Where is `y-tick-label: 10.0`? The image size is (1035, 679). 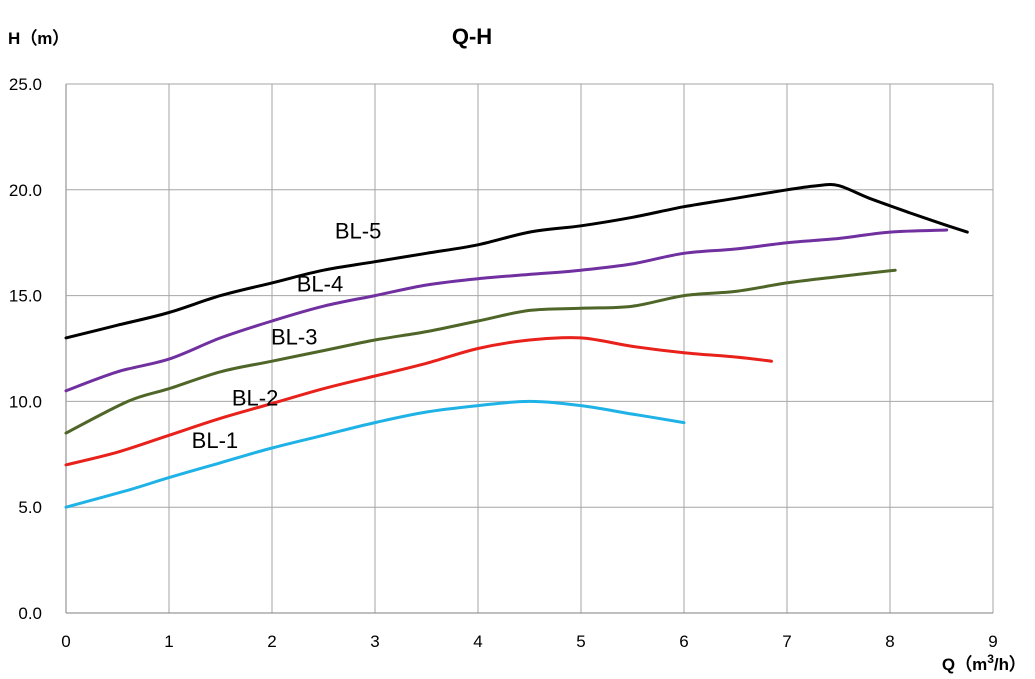
y-tick-label: 10.0 is located at coordinates (25, 401).